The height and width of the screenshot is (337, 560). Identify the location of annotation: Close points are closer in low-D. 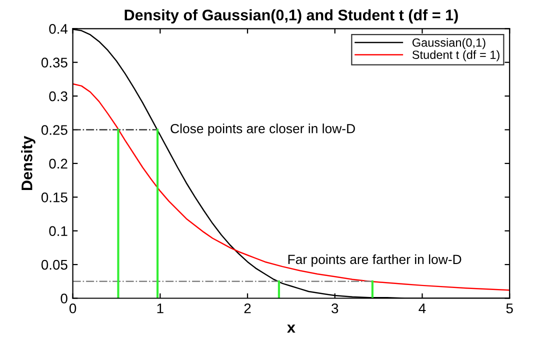
(262, 130).